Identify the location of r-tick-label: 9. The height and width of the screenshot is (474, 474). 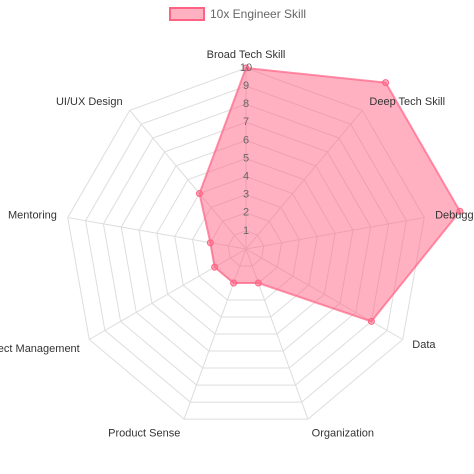
(246, 86).